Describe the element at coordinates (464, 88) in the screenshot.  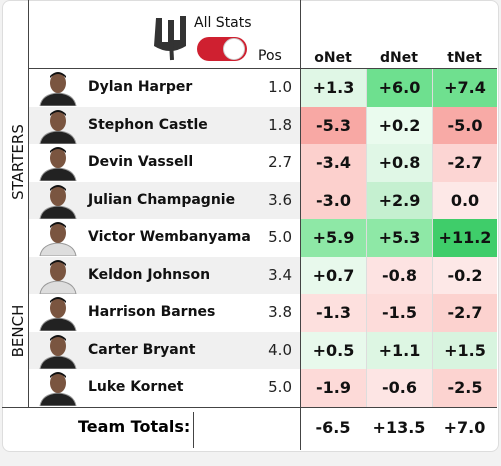
I see `net-value: +7.4` at that location.